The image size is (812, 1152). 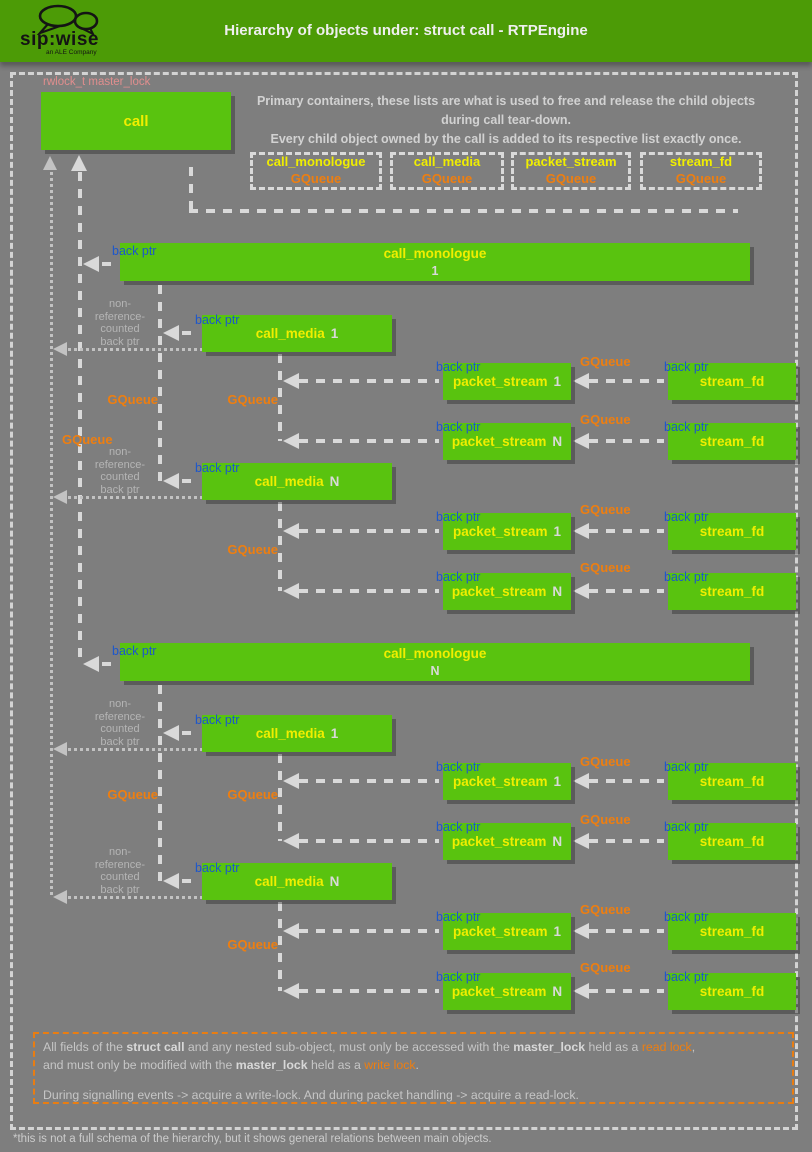 I want to click on node-stream-fd-Nc: stream_fd, so click(x=732, y=841).